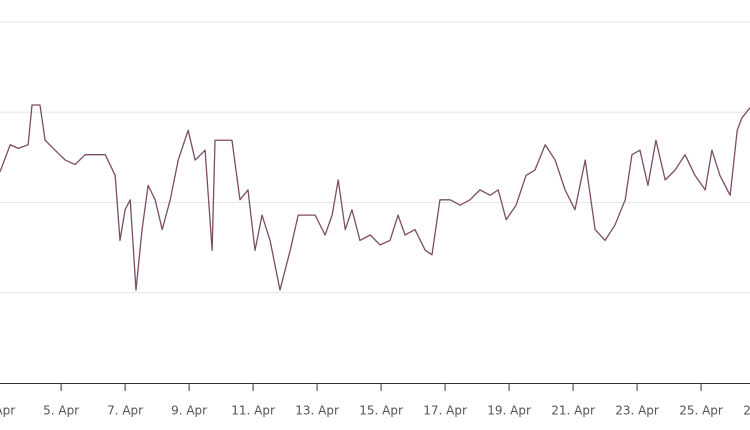 The height and width of the screenshot is (430, 750). Describe the element at coordinates (7, 411) in the screenshot. I see `x-tick-label: 3. Apr` at that location.